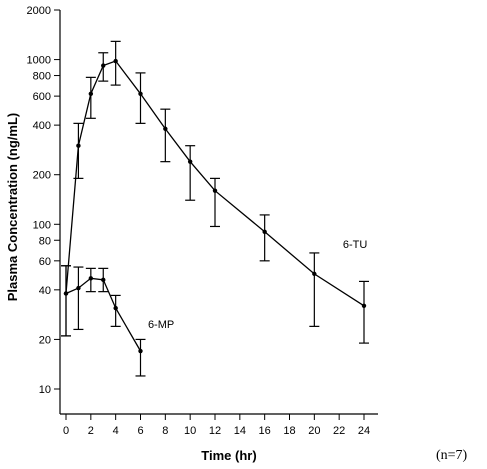  What do you see at coordinates (228, 455) in the screenshot?
I see `x-axis-title: Time (hr)` at bounding box center [228, 455].